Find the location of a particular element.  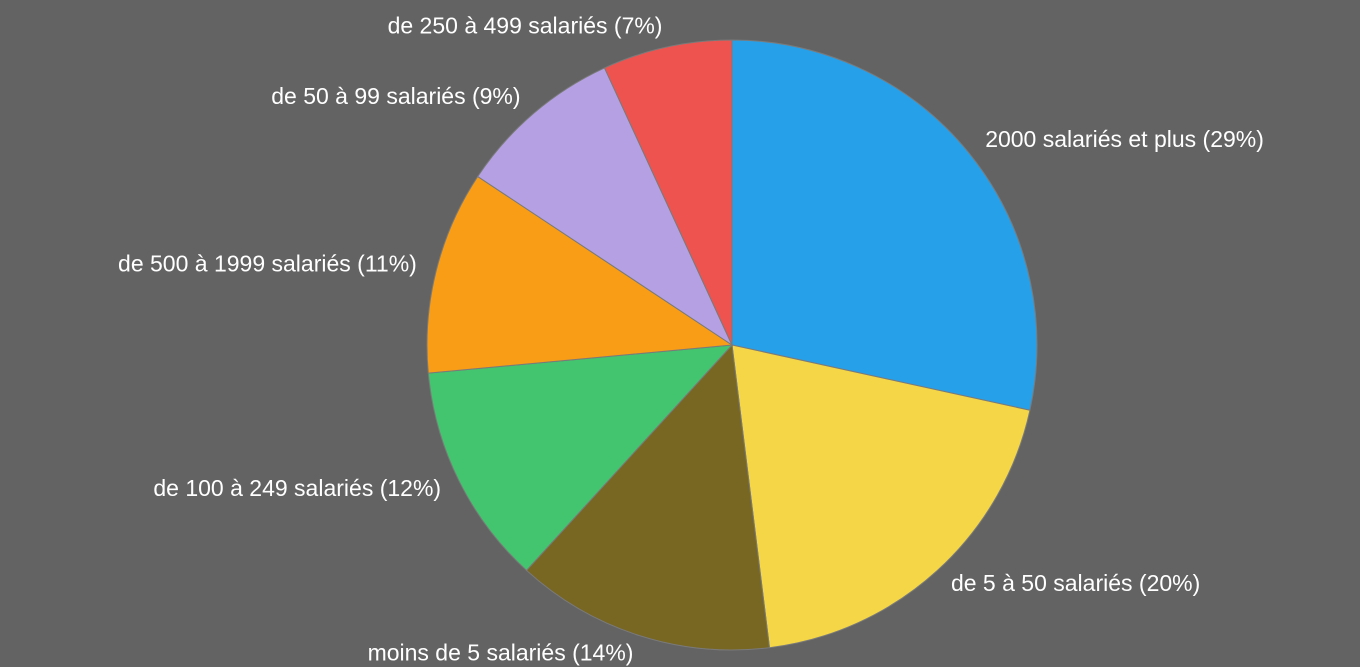

slice-label: de 250 à 499 salariés (7%) is located at coordinates (525, 26).